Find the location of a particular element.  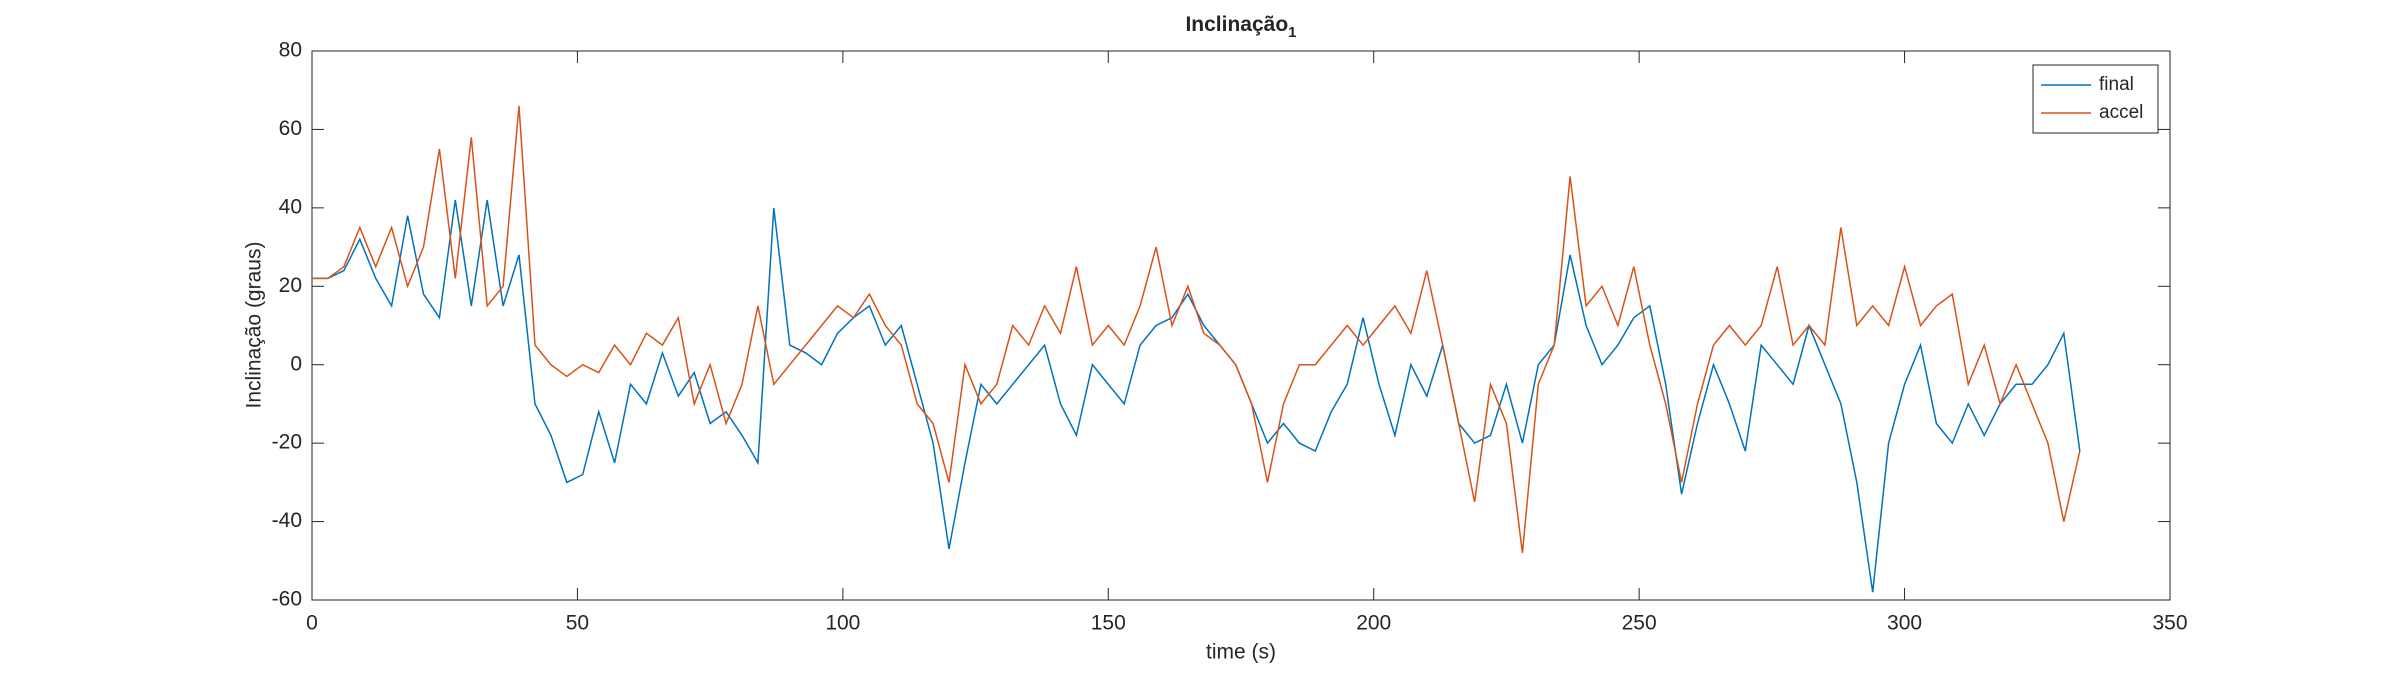

legend-box is located at coordinates (2095, 99).